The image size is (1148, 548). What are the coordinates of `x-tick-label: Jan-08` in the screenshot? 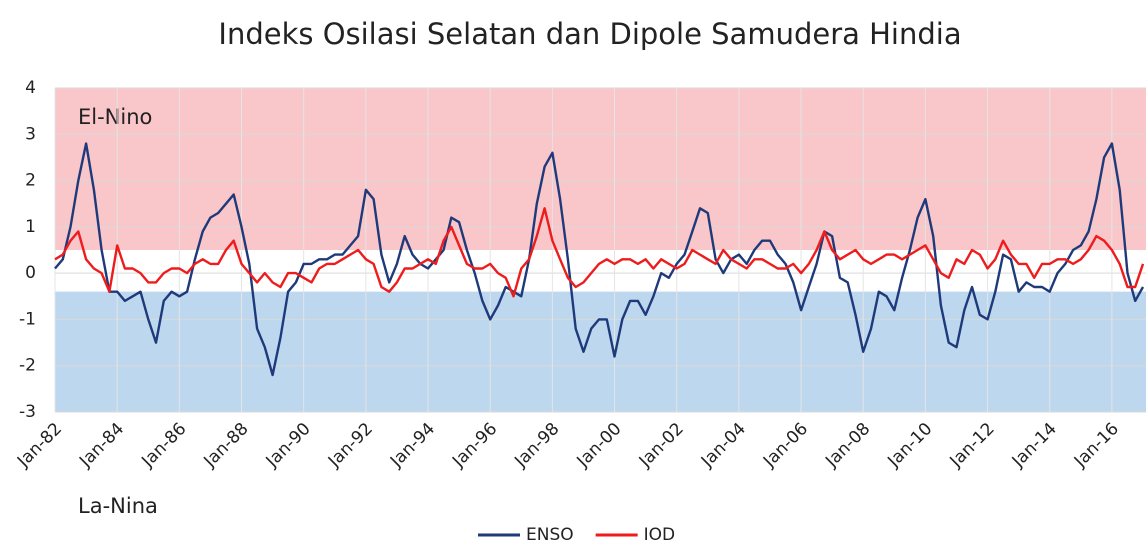 It's located at (847, 445).